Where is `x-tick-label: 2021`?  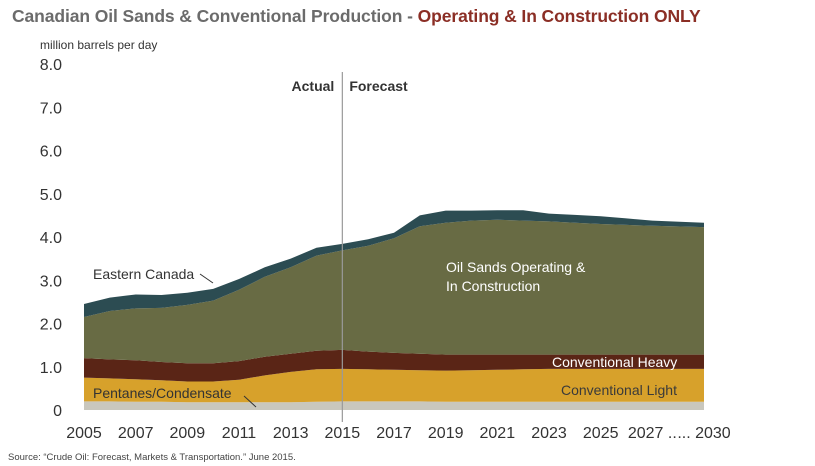 x-tick-label: 2021 is located at coordinates (498, 433).